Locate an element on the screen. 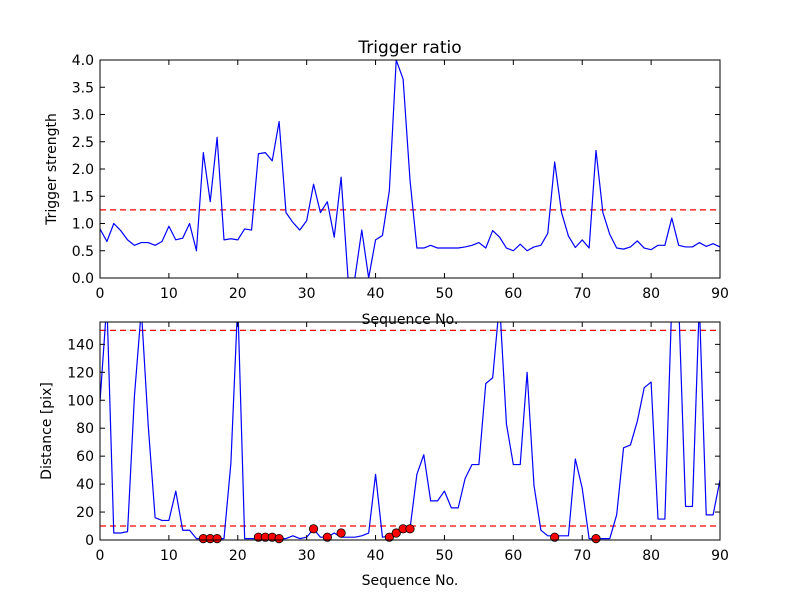 The width and height of the screenshot is (800, 600). trigger-xtick-label: 50 is located at coordinates (445, 294).